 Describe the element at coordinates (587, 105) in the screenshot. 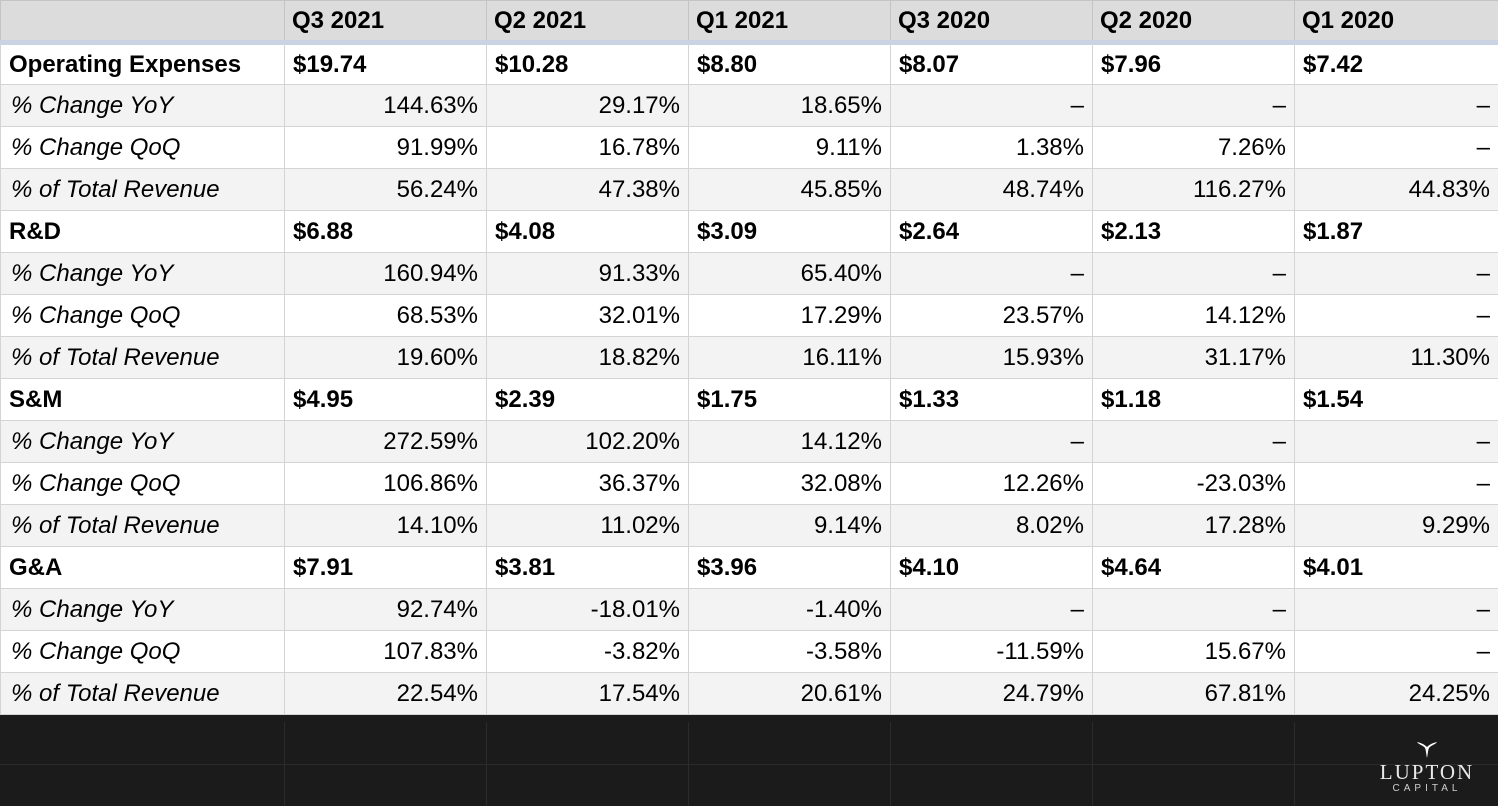

I see `table-cell: 29.17%` at that location.